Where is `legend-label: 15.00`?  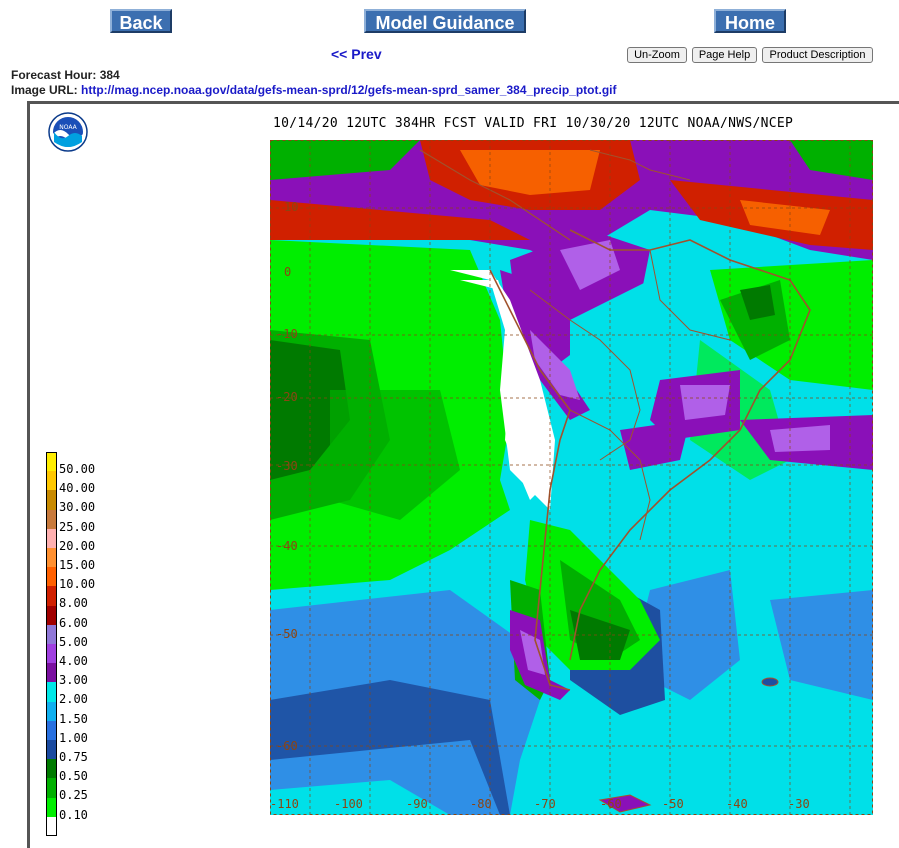
legend-label: 15.00 is located at coordinates (77, 565).